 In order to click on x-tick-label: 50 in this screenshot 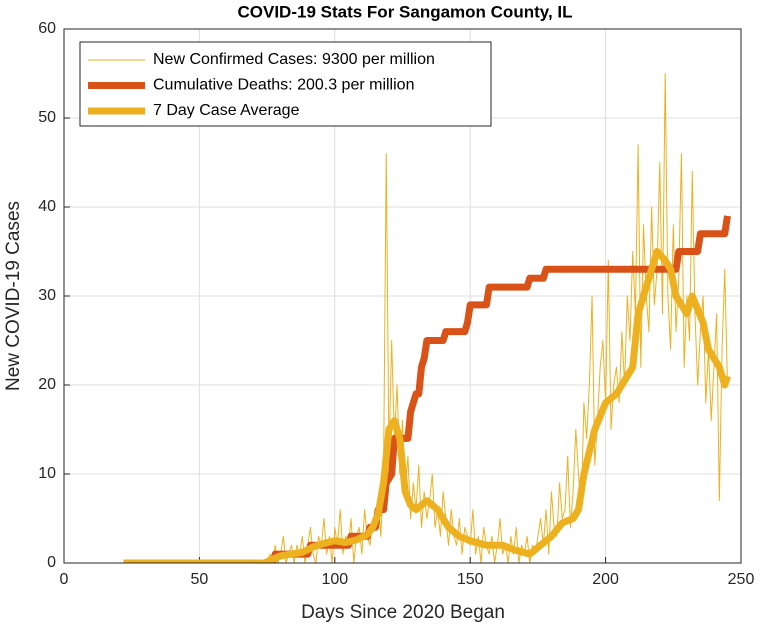, I will do `click(200, 579)`.